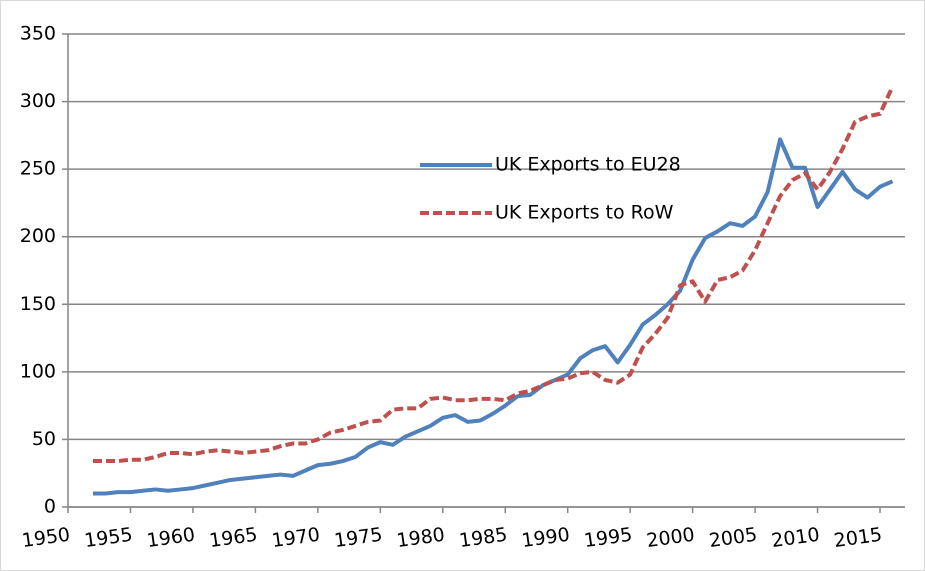 This screenshot has width=925, height=571. What do you see at coordinates (38, 236) in the screenshot?
I see `y-tick-label: 200` at bounding box center [38, 236].